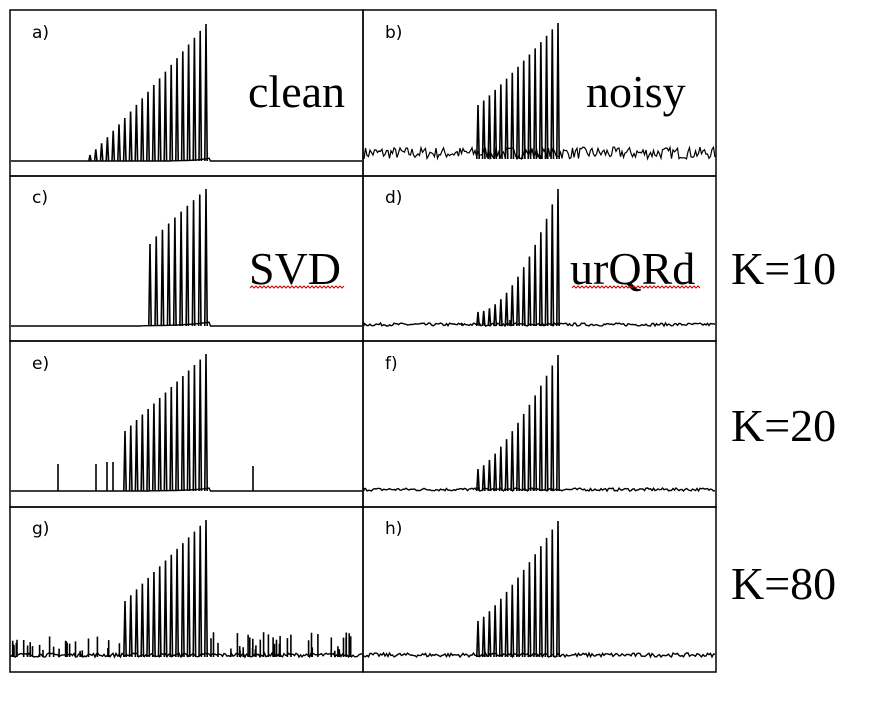 The width and height of the screenshot is (877, 701). Describe the element at coordinates (393, 198) in the screenshot. I see `panel-d-letter: d)` at that location.